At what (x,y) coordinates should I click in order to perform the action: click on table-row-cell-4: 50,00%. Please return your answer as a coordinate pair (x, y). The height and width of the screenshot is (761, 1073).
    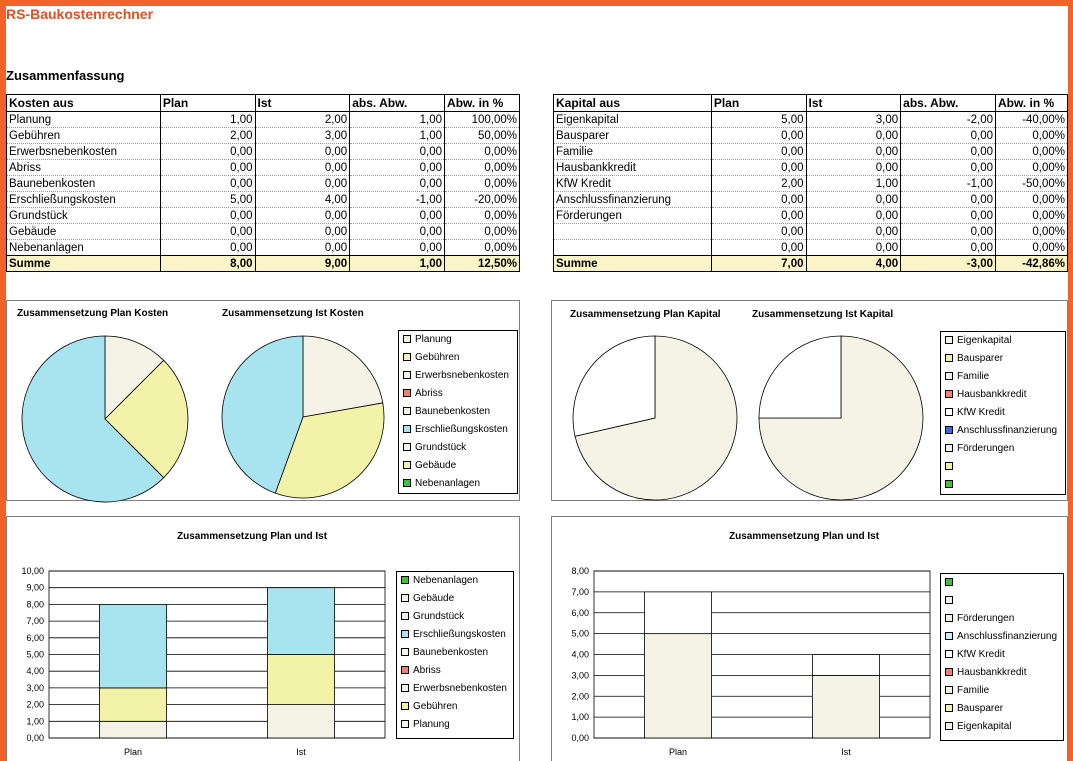
    Looking at the image, I should click on (482, 135).